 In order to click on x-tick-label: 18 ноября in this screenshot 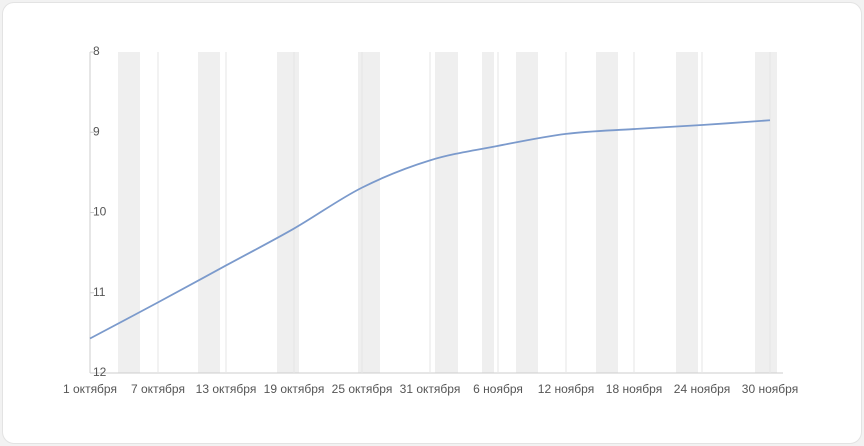, I will do `click(634, 389)`.